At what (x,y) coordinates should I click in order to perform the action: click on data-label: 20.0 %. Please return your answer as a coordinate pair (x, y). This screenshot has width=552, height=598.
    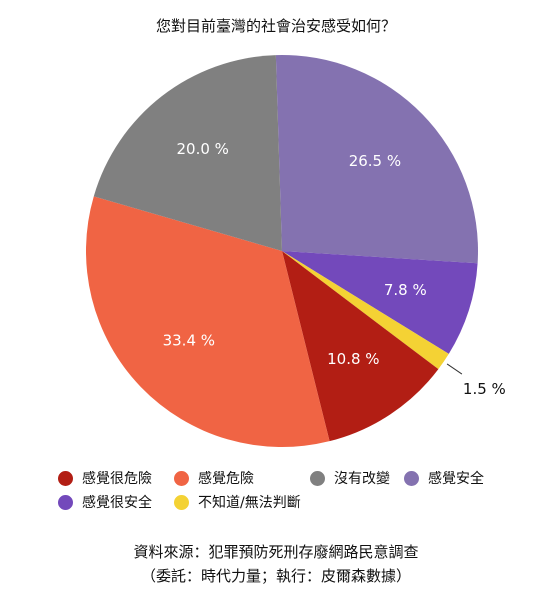
    Looking at the image, I should click on (202, 149).